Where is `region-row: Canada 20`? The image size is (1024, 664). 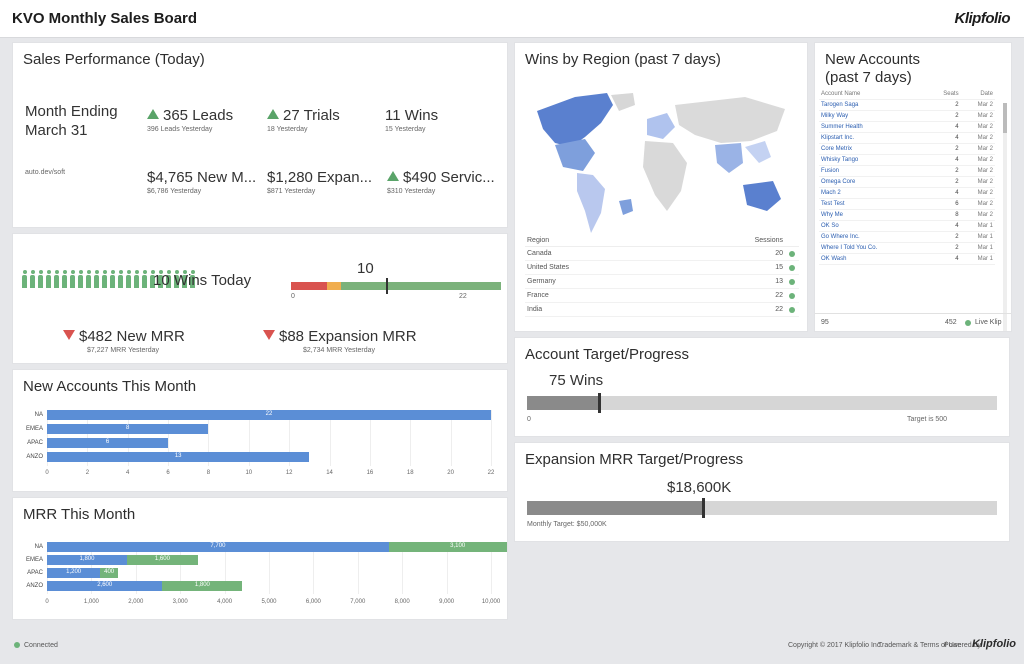
region-row: Canada 20 is located at coordinates (662, 254).